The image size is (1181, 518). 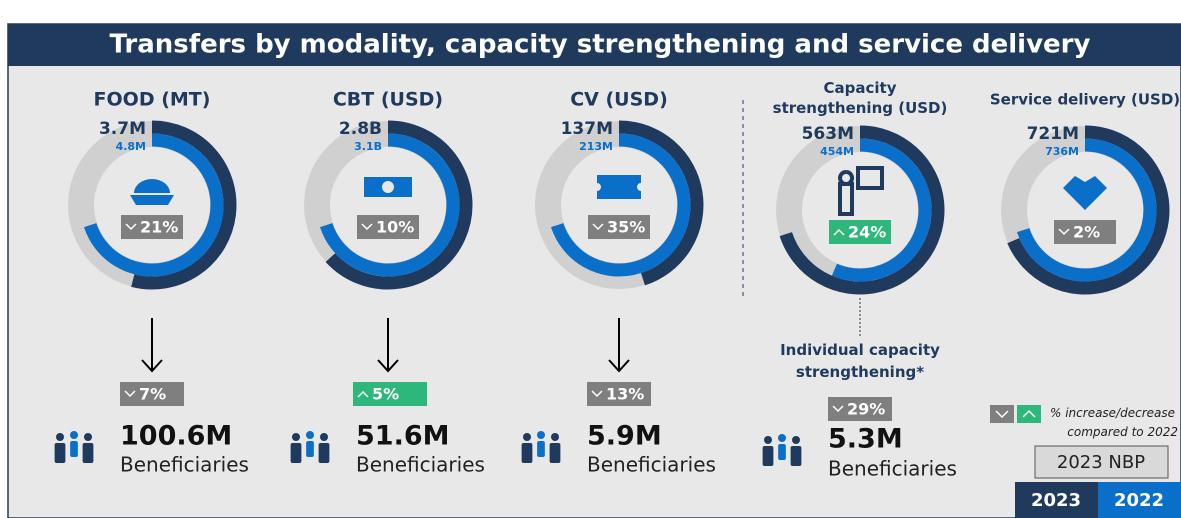 I want to click on change-label: 5%, so click(x=385, y=394).